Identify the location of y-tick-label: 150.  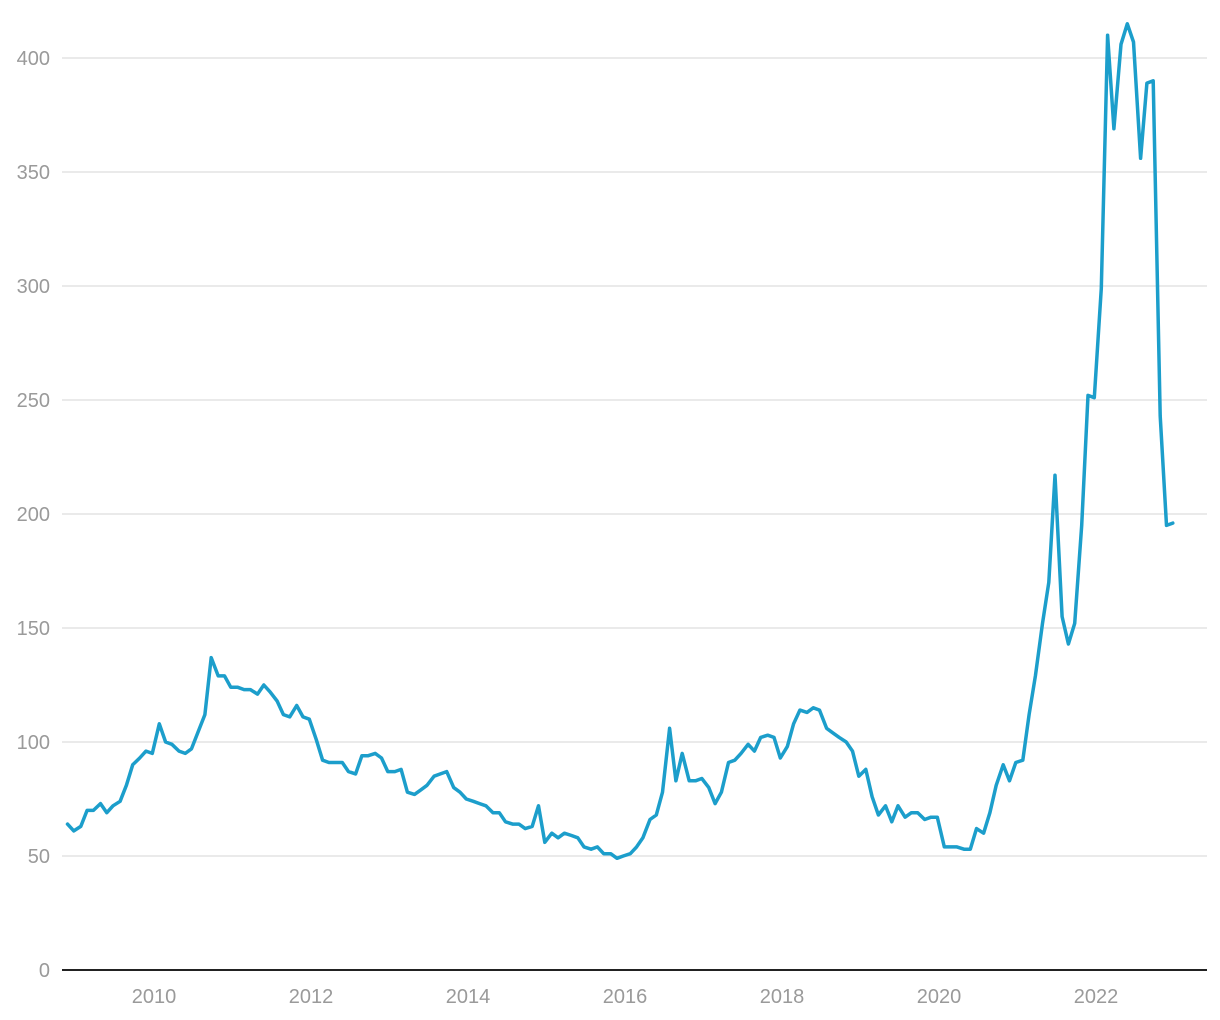
(33, 629).